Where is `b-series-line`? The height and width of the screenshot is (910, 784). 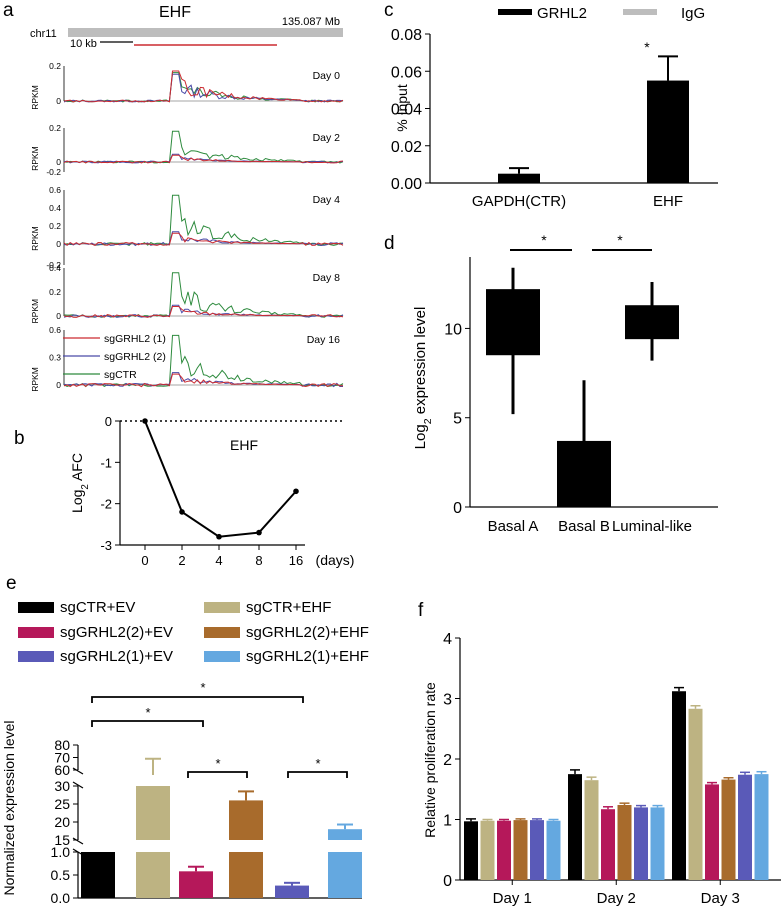 b-series-line is located at coordinates (220, 479).